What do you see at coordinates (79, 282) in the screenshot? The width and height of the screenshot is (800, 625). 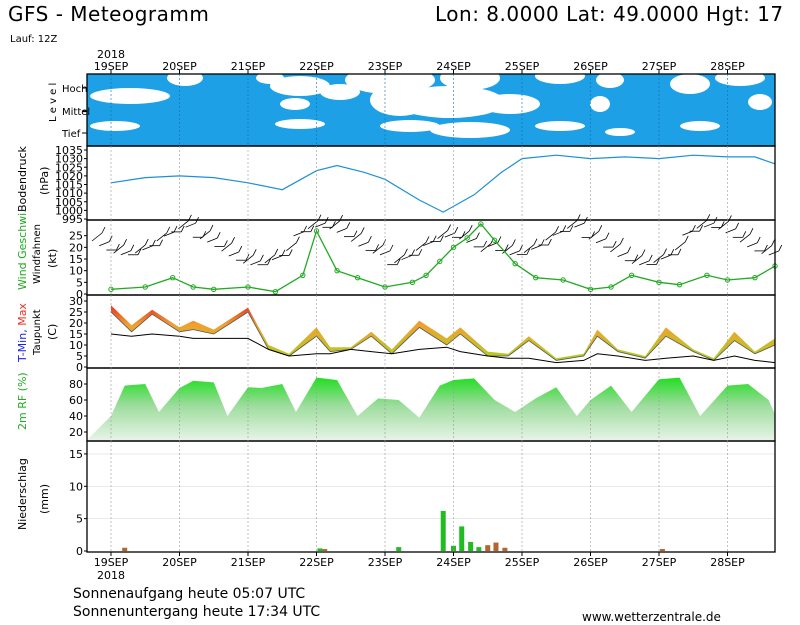 I see `y-tick-label: 5` at bounding box center [79, 282].